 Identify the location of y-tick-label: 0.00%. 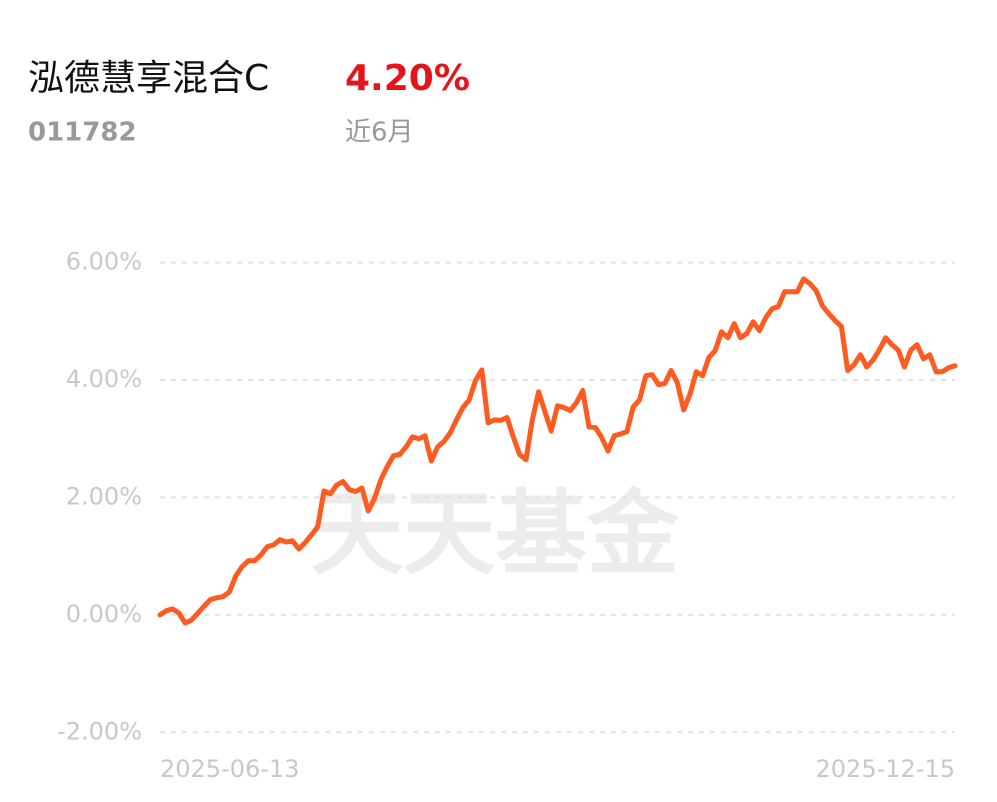
(104, 614).